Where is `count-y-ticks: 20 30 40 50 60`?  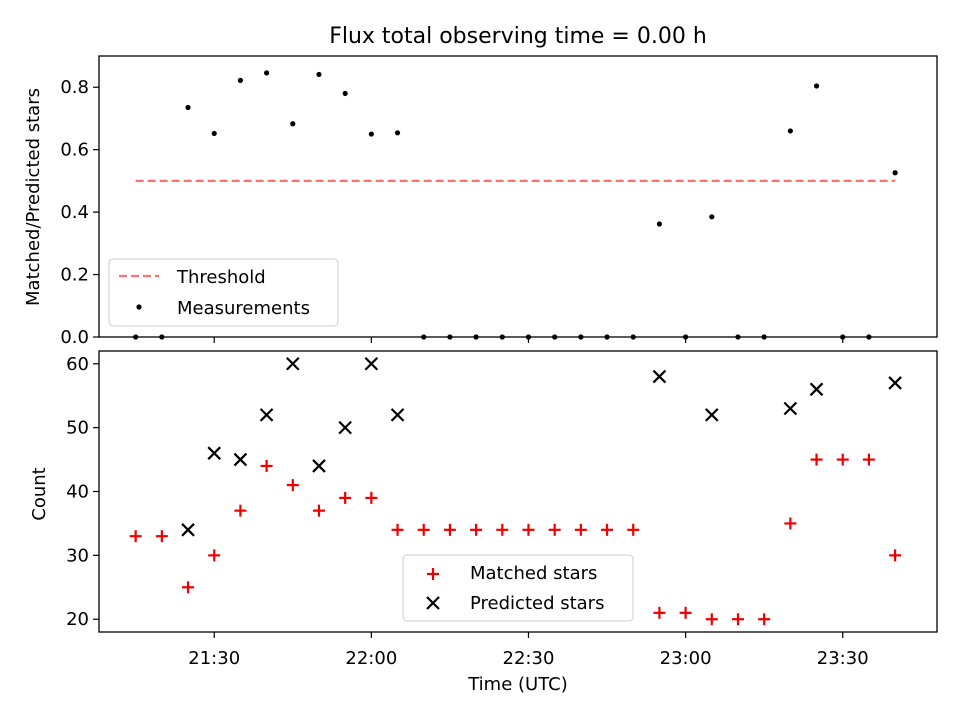
count-y-ticks: 20 30 40 50 60 is located at coordinates (82, 492).